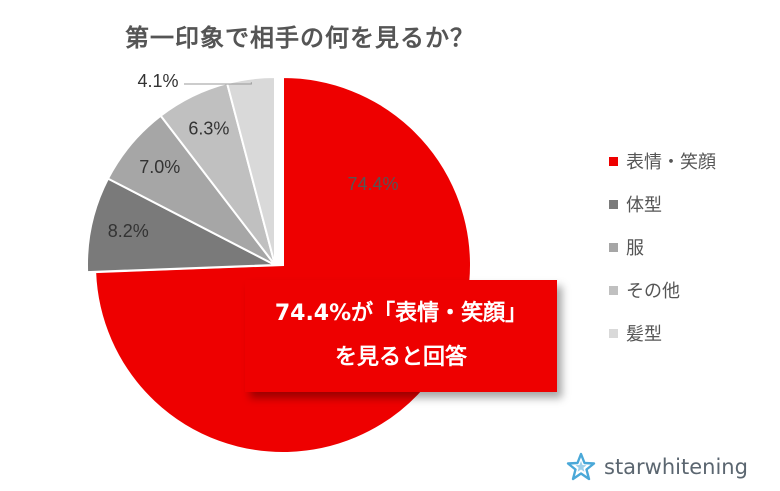 This screenshot has height=491, width=780. I want to click on brand-logo: starwhitening, so click(657, 467).